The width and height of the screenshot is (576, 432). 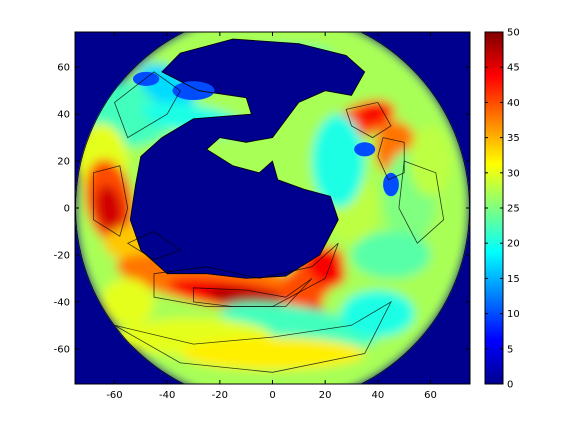 I want to click on colorbar-tick-label: 20, so click(x=513, y=244).